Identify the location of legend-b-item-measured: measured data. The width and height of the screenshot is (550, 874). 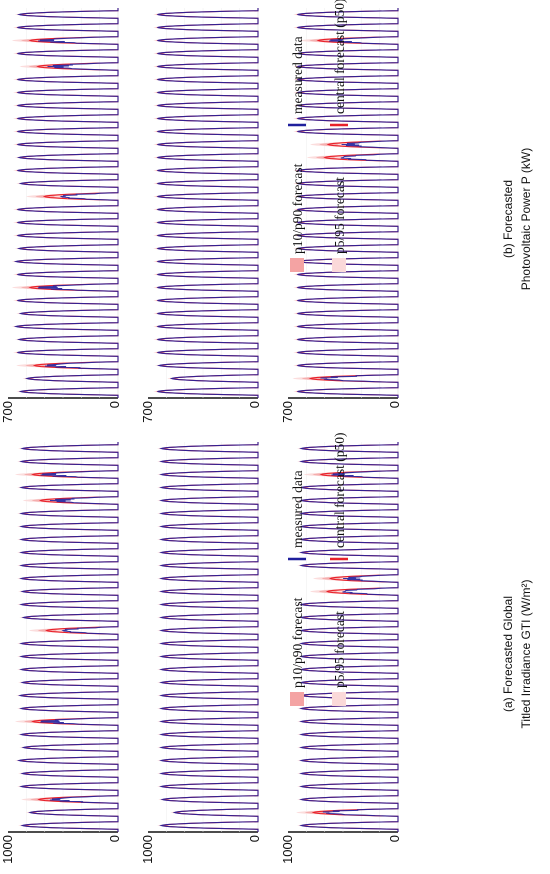
(297, 81).